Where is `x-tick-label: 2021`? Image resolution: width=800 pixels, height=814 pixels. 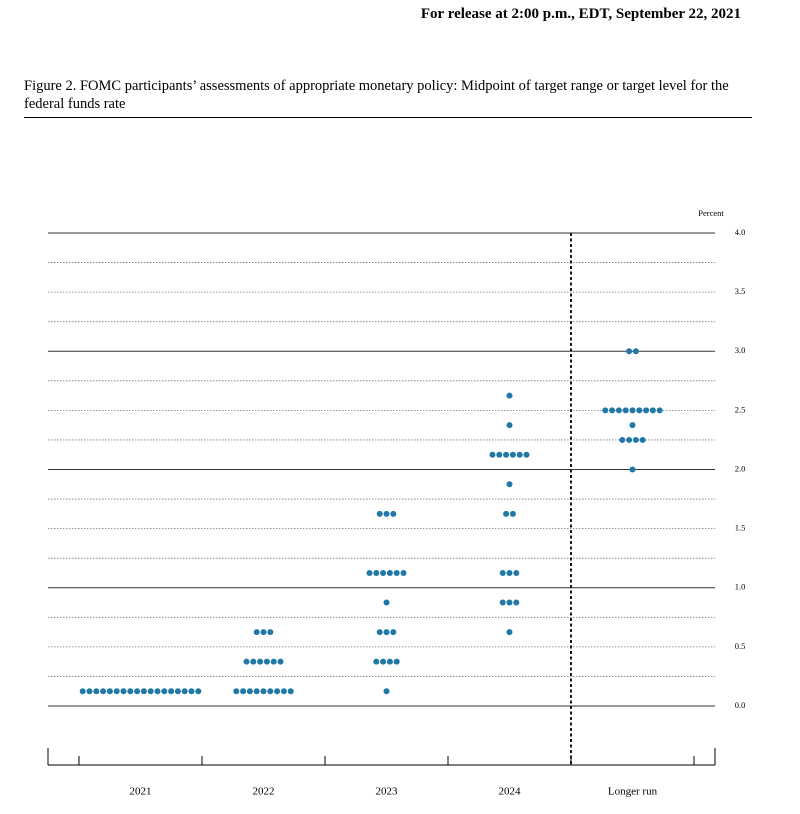
x-tick-label: 2021 is located at coordinates (141, 792).